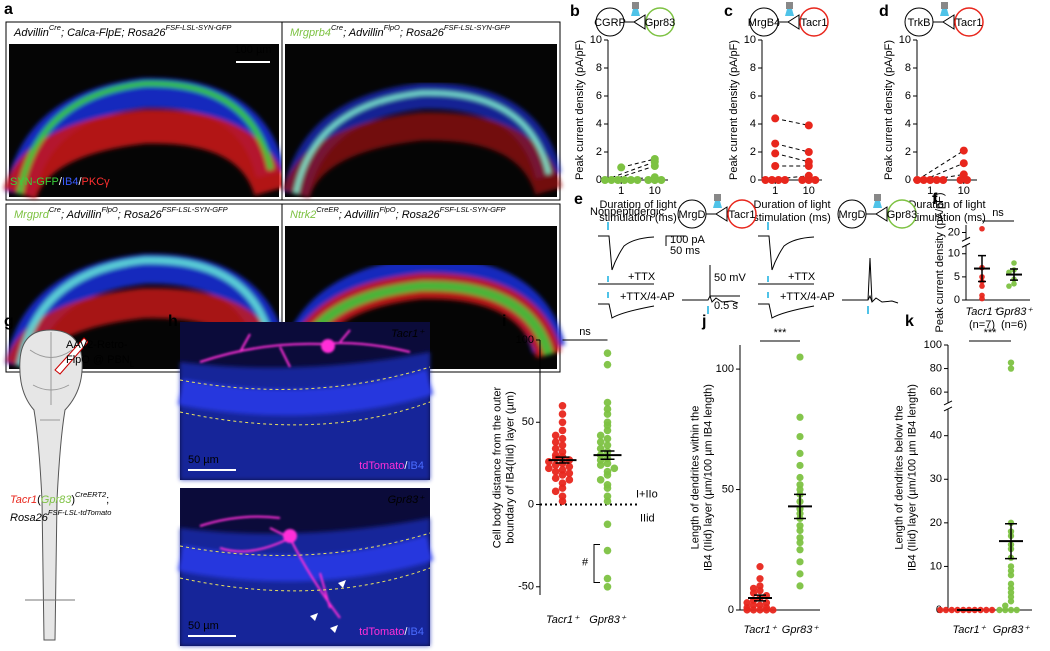 Image resolution: width=1050 pixels, height=651 pixels. What do you see at coordinates (884, 11) in the screenshot?
I see `panel-letter: d` at bounding box center [884, 11].